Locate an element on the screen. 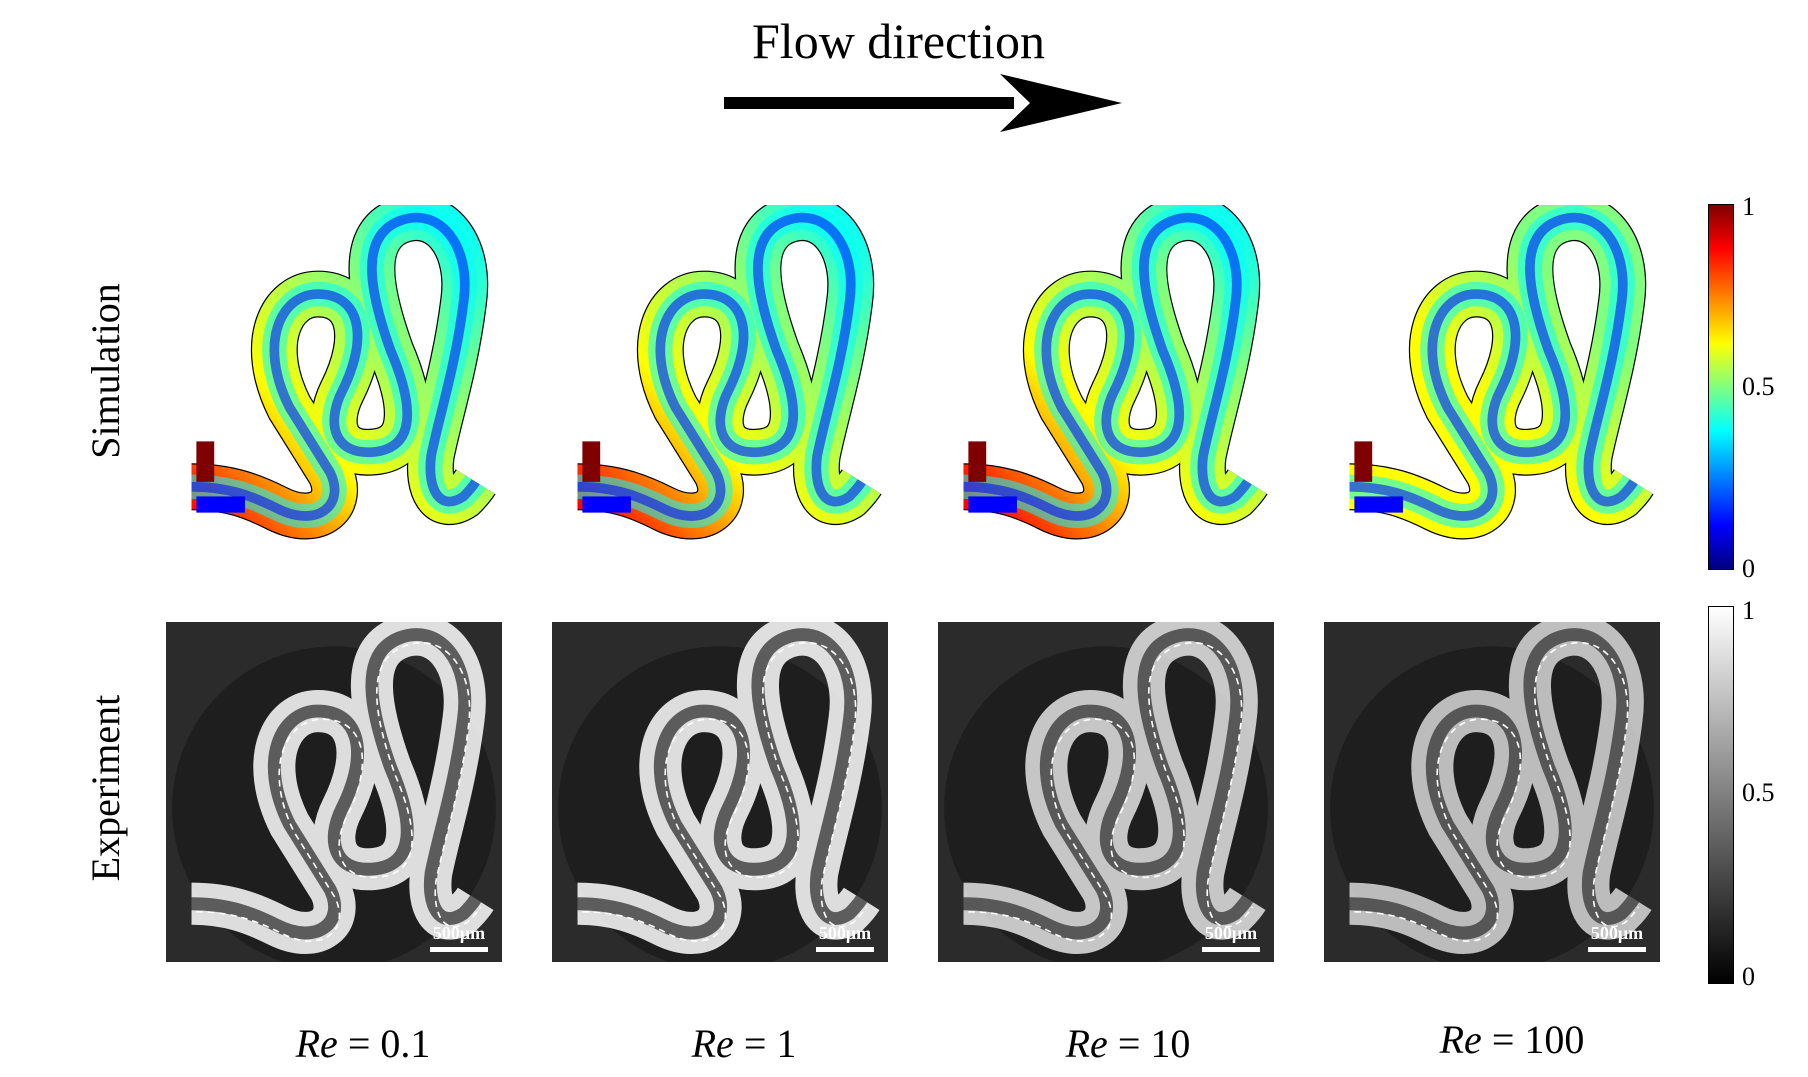  row-label-simulation: Simulation is located at coordinates (105, 371).